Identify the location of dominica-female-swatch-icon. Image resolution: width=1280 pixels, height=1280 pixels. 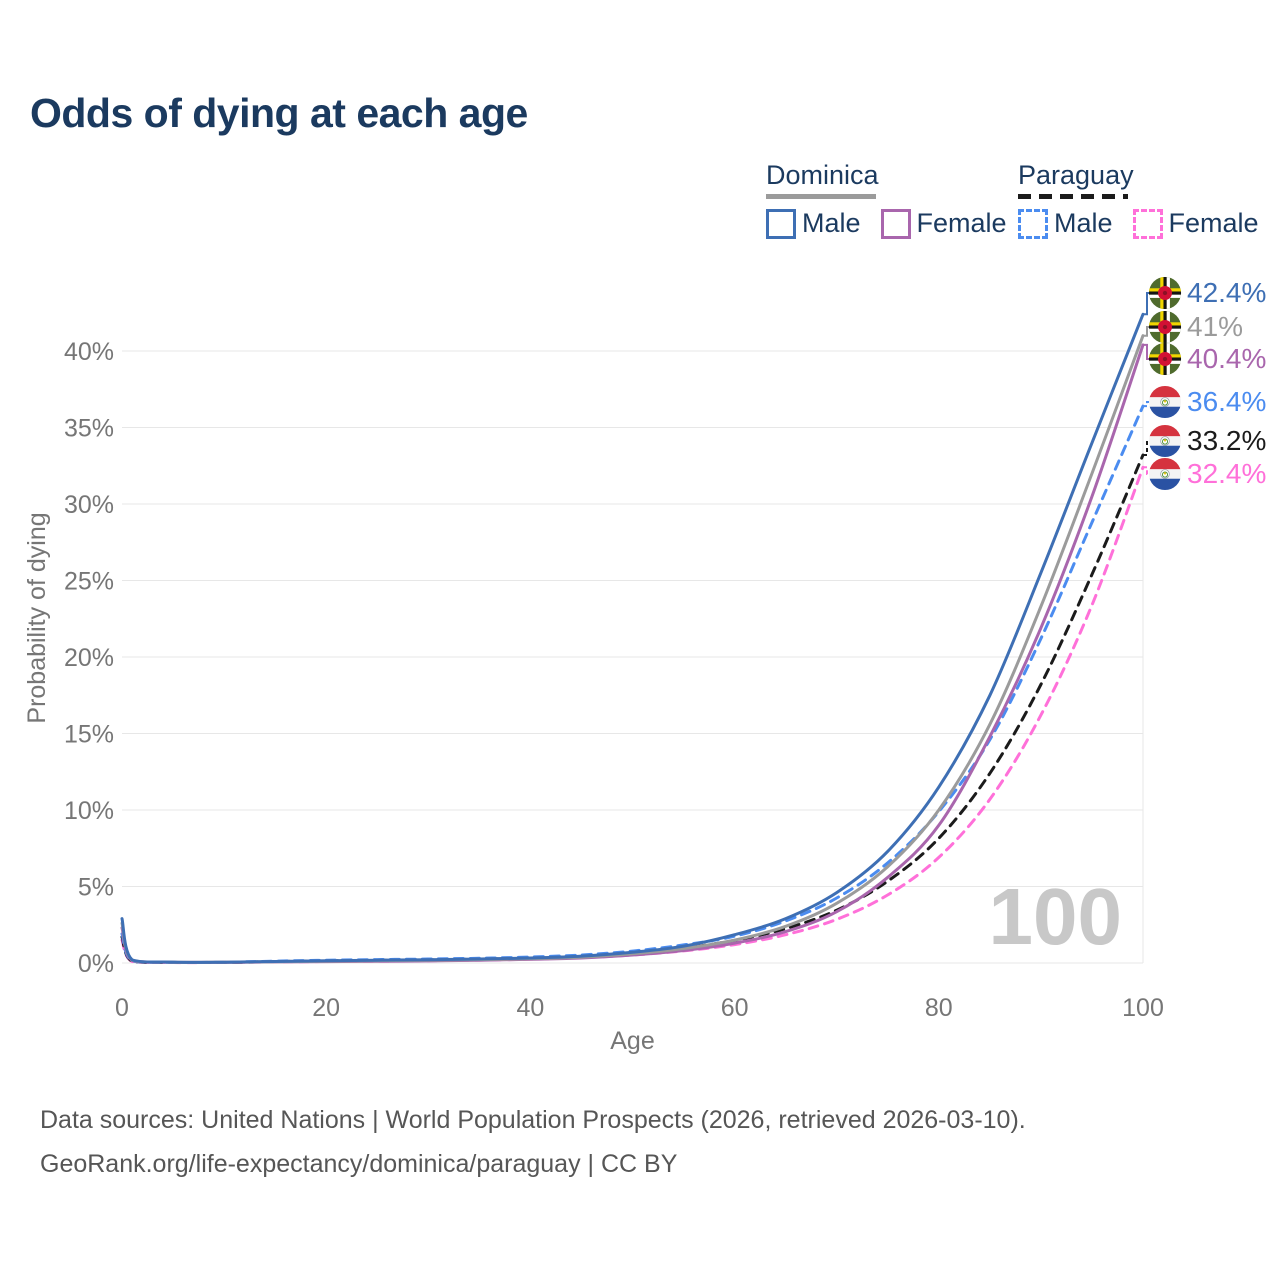
(895, 223).